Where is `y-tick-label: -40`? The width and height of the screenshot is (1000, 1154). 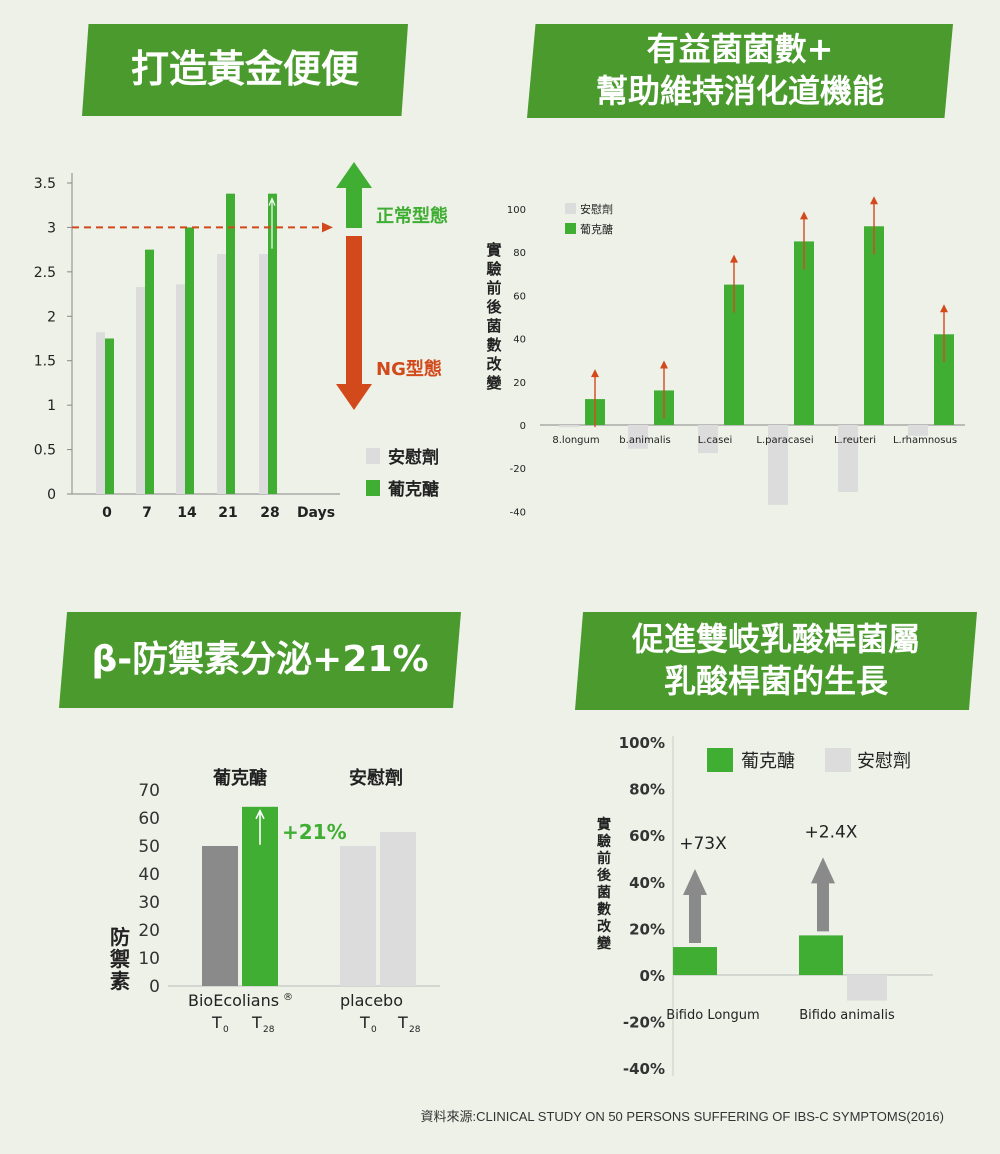
y-tick-label: -40 is located at coordinates (518, 512).